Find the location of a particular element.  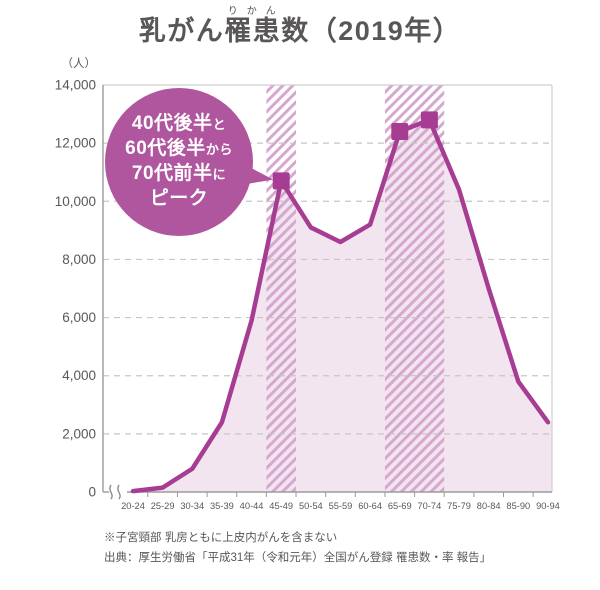

title-furigana: りかん is located at coordinates (253, 11).